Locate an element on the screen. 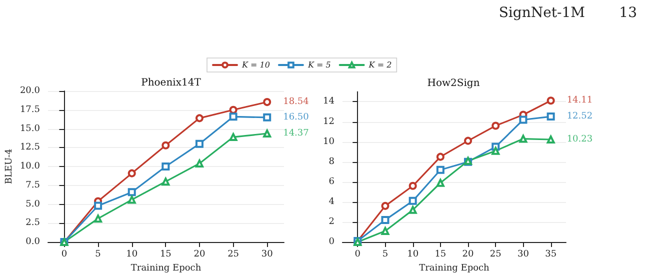 This screenshot has width=645, height=278. y-tick-label: 12.5 is located at coordinates (30, 147).